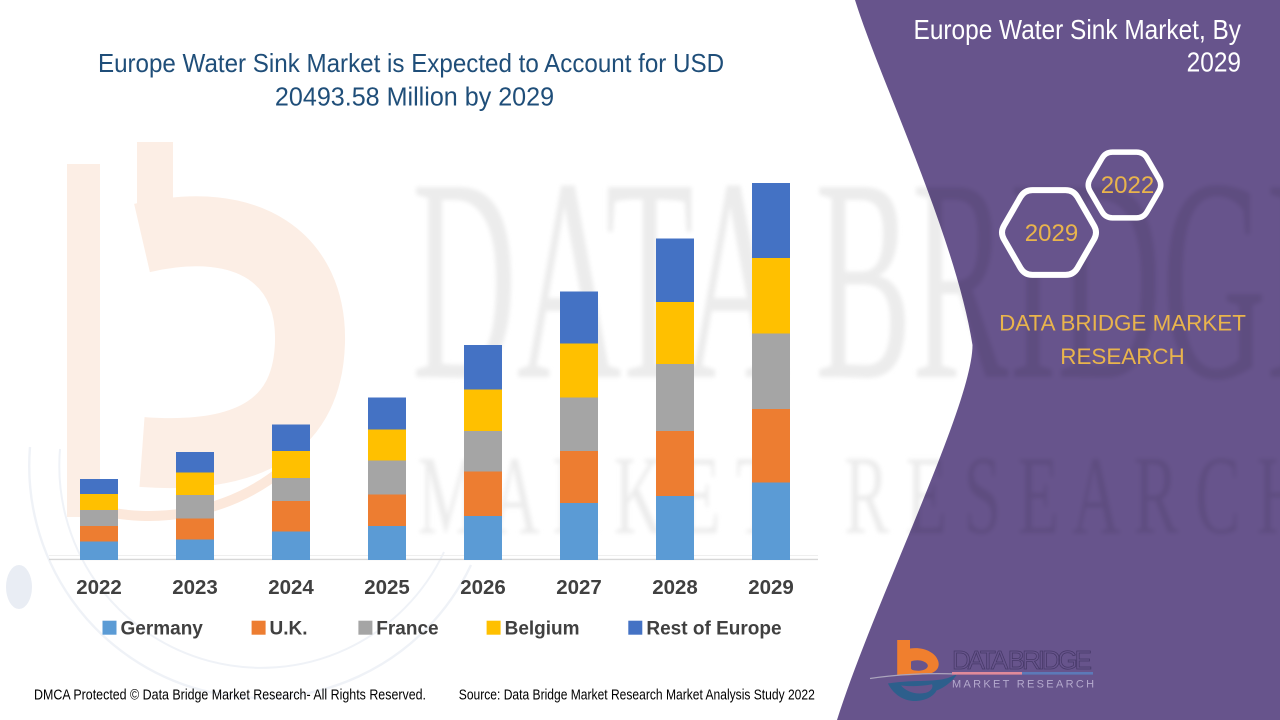 The width and height of the screenshot is (1280, 720). What do you see at coordinates (713, 629) in the screenshot?
I see `svg-text: Rest of Europe` at bounding box center [713, 629].